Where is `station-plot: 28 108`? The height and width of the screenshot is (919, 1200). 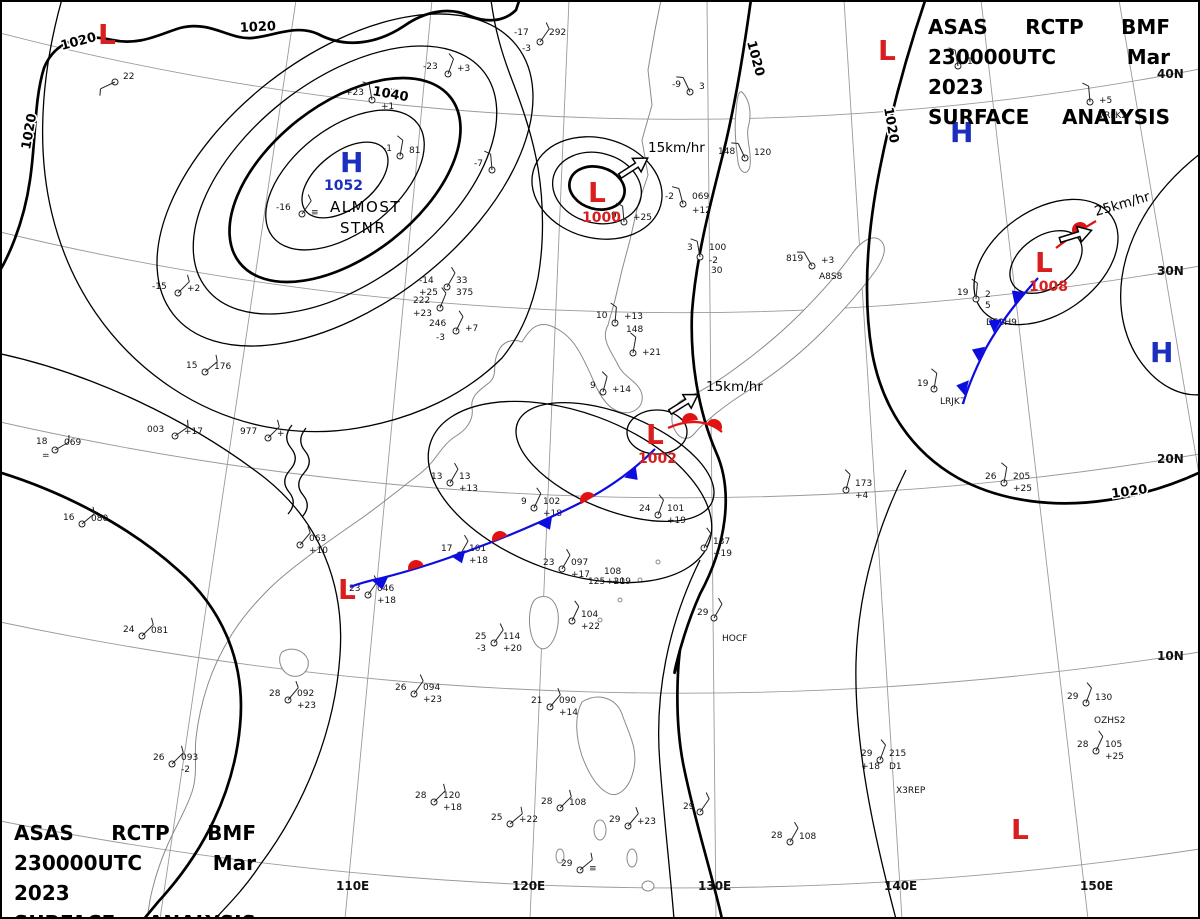 station-plot: 28 108 is located at coordinates (793, 833).